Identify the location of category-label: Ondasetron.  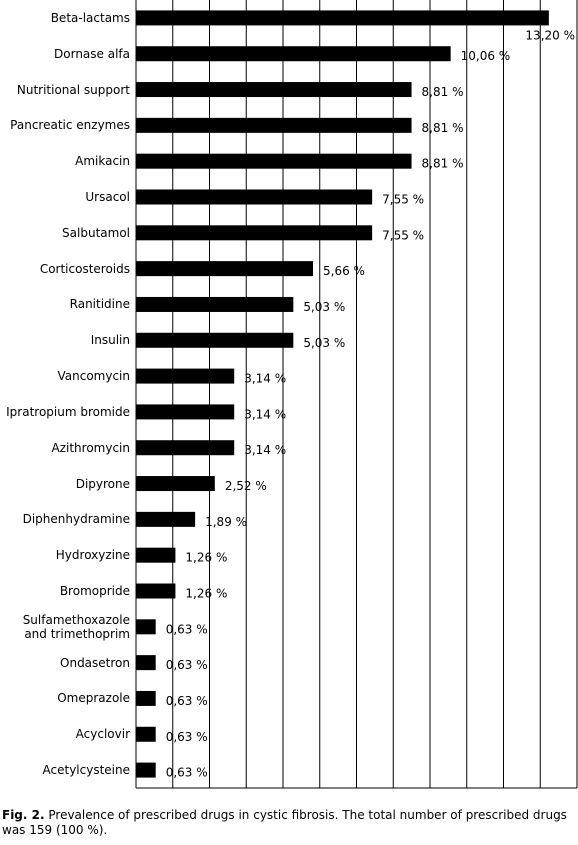
(95, 662).